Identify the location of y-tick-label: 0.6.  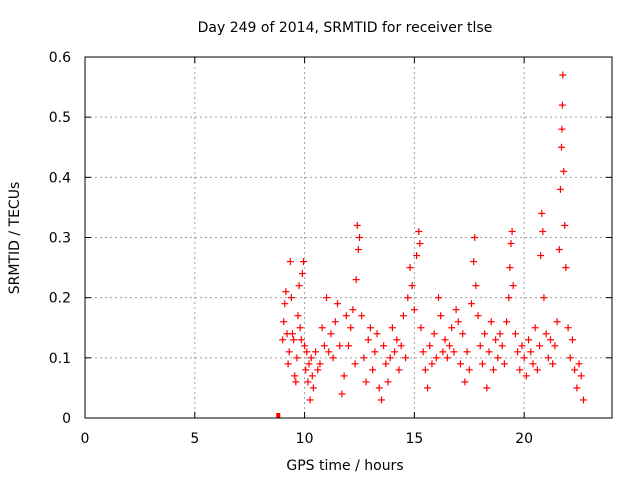
(60, 58).